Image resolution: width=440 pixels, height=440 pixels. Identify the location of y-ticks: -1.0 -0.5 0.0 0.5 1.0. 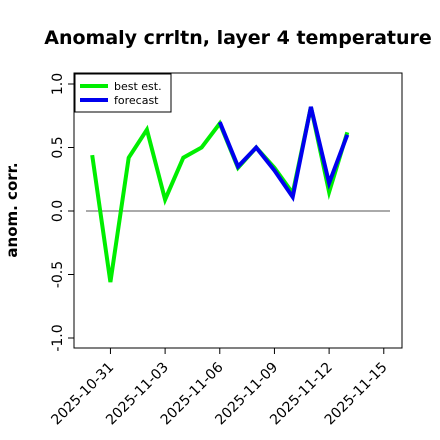
(62, 212).